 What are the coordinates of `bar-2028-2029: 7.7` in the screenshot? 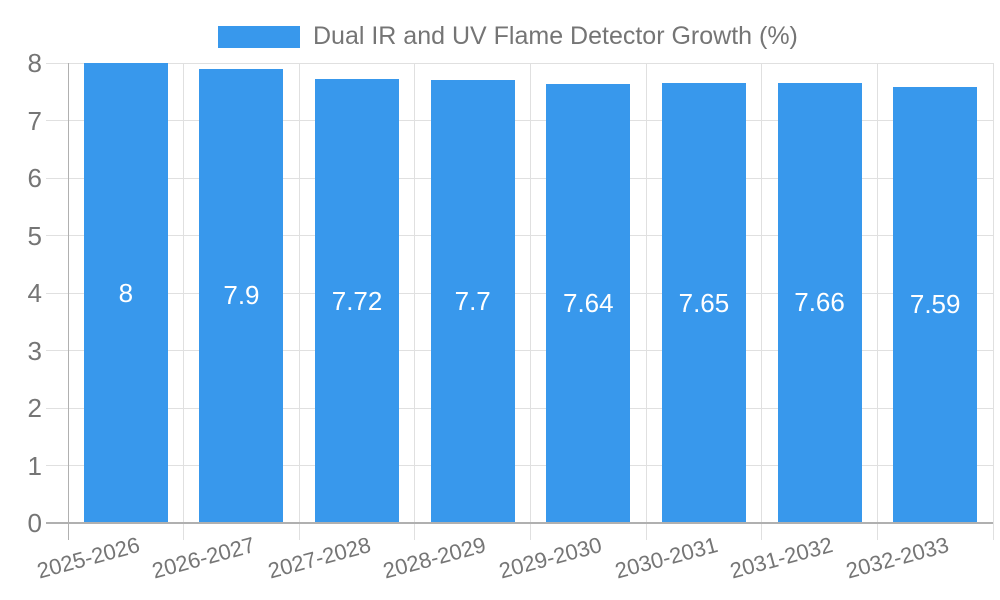 It's located at (472, 301).